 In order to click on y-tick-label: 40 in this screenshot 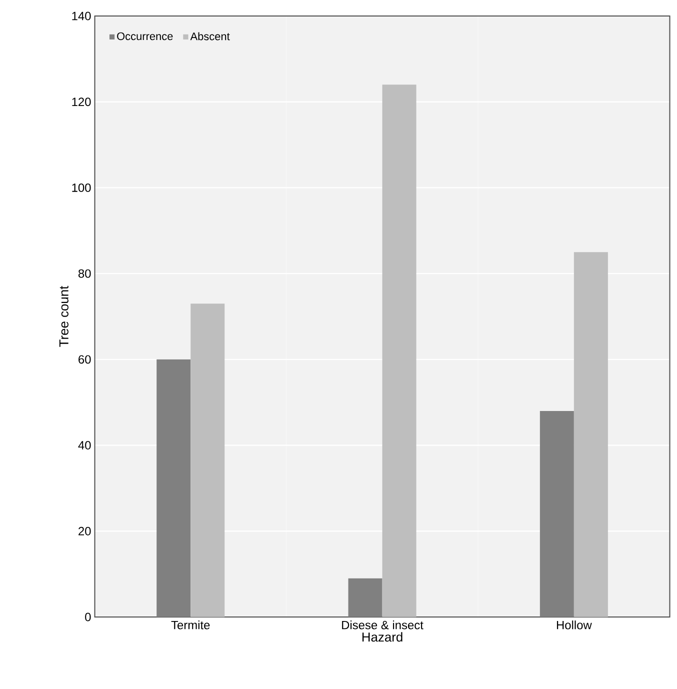, I will do `click(84, 445)`.